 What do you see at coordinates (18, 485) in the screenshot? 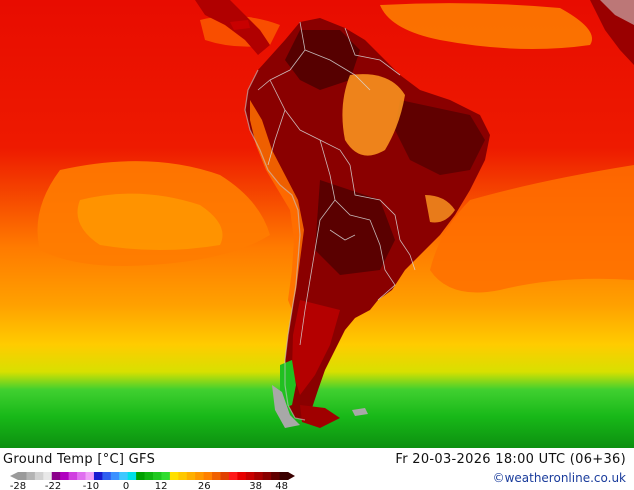
I see `scale-tick-label: -28` at bounding box center [18, 485].